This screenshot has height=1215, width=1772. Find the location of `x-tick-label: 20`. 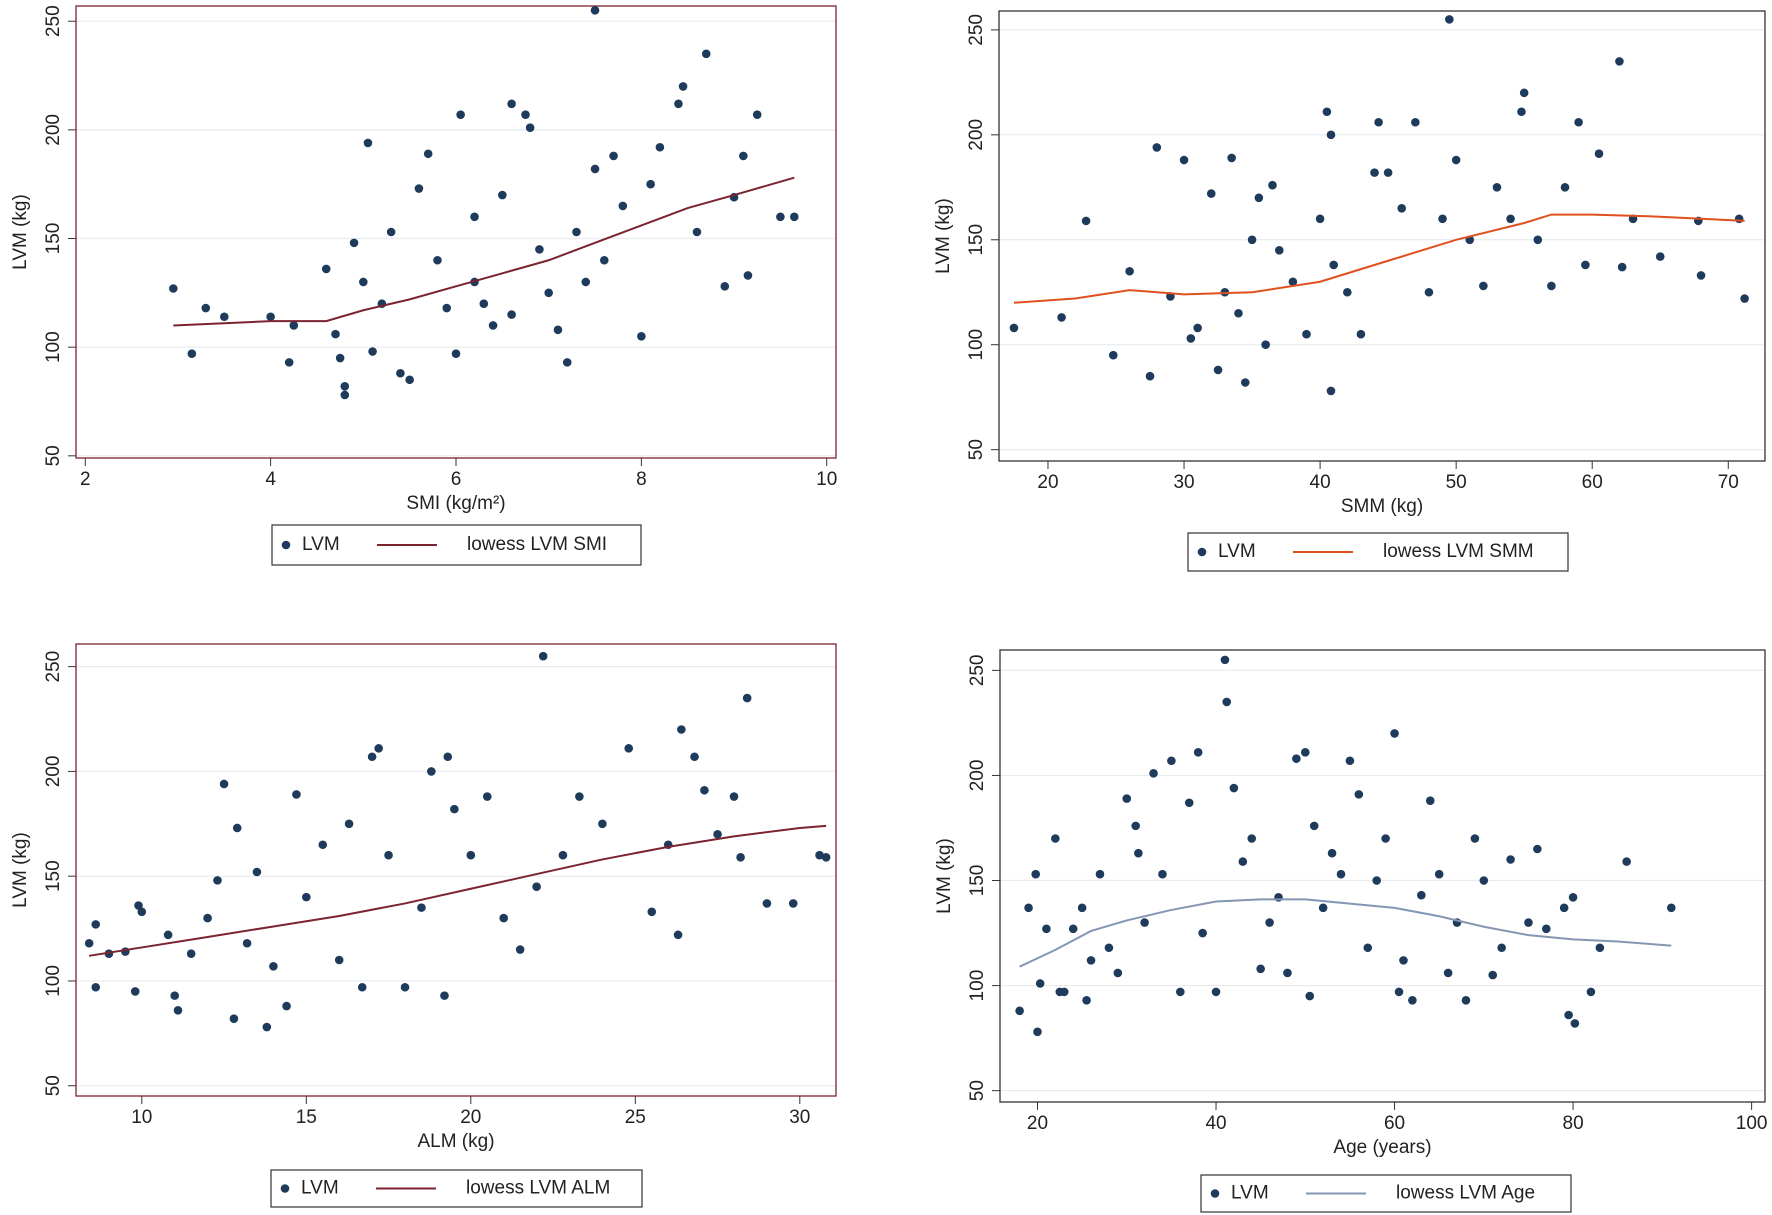

x-tick-label: 20 is located at coordinates (1037, 1123).